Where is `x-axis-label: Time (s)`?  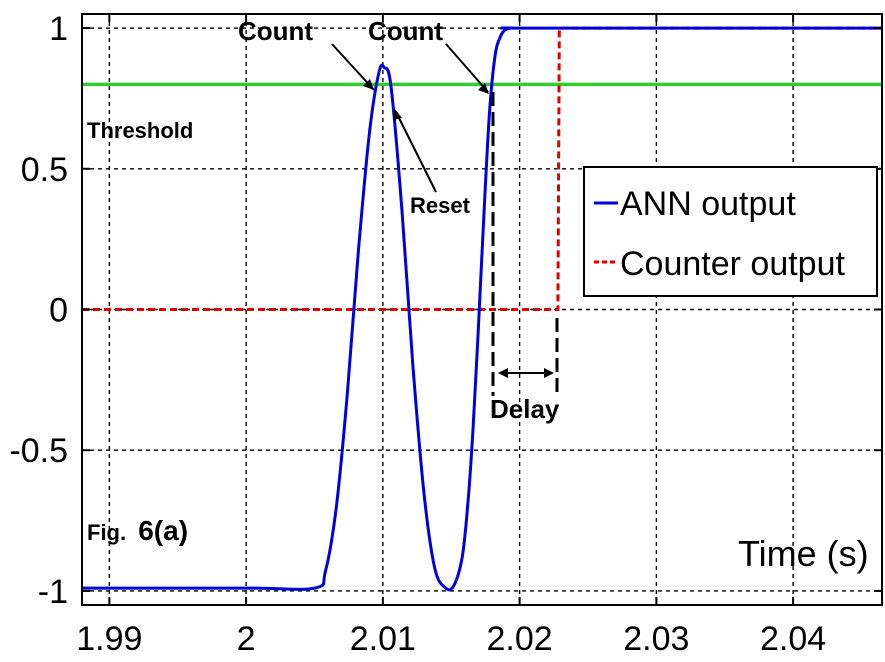 x-axis-label: Time (s) is located at coordinates (803, 553).